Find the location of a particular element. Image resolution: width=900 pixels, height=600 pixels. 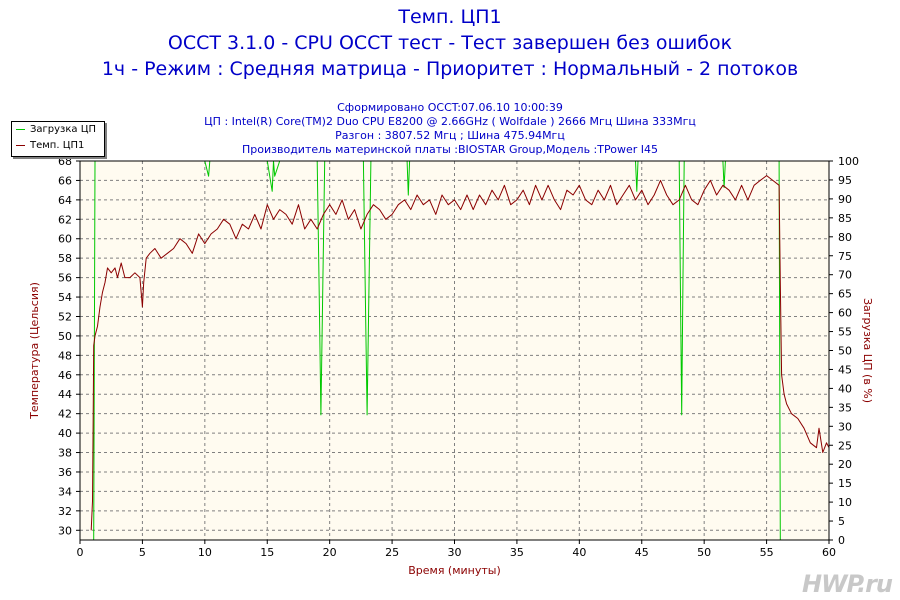

legend-swatch-cpu-load is located at coordinates (20, 129).